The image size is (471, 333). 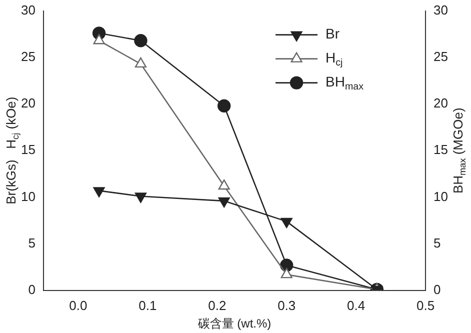 What do you see at coordinates (78, 305) in the screenshot?
I see `x-tick-label: 0.0` at bounding box center [78, 305].